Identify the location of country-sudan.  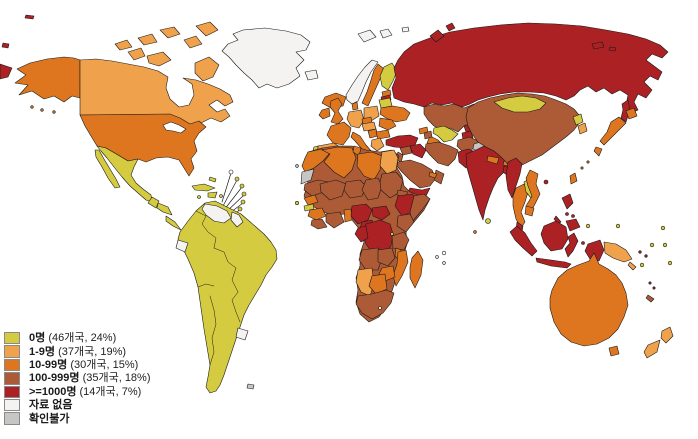
(391, 185).